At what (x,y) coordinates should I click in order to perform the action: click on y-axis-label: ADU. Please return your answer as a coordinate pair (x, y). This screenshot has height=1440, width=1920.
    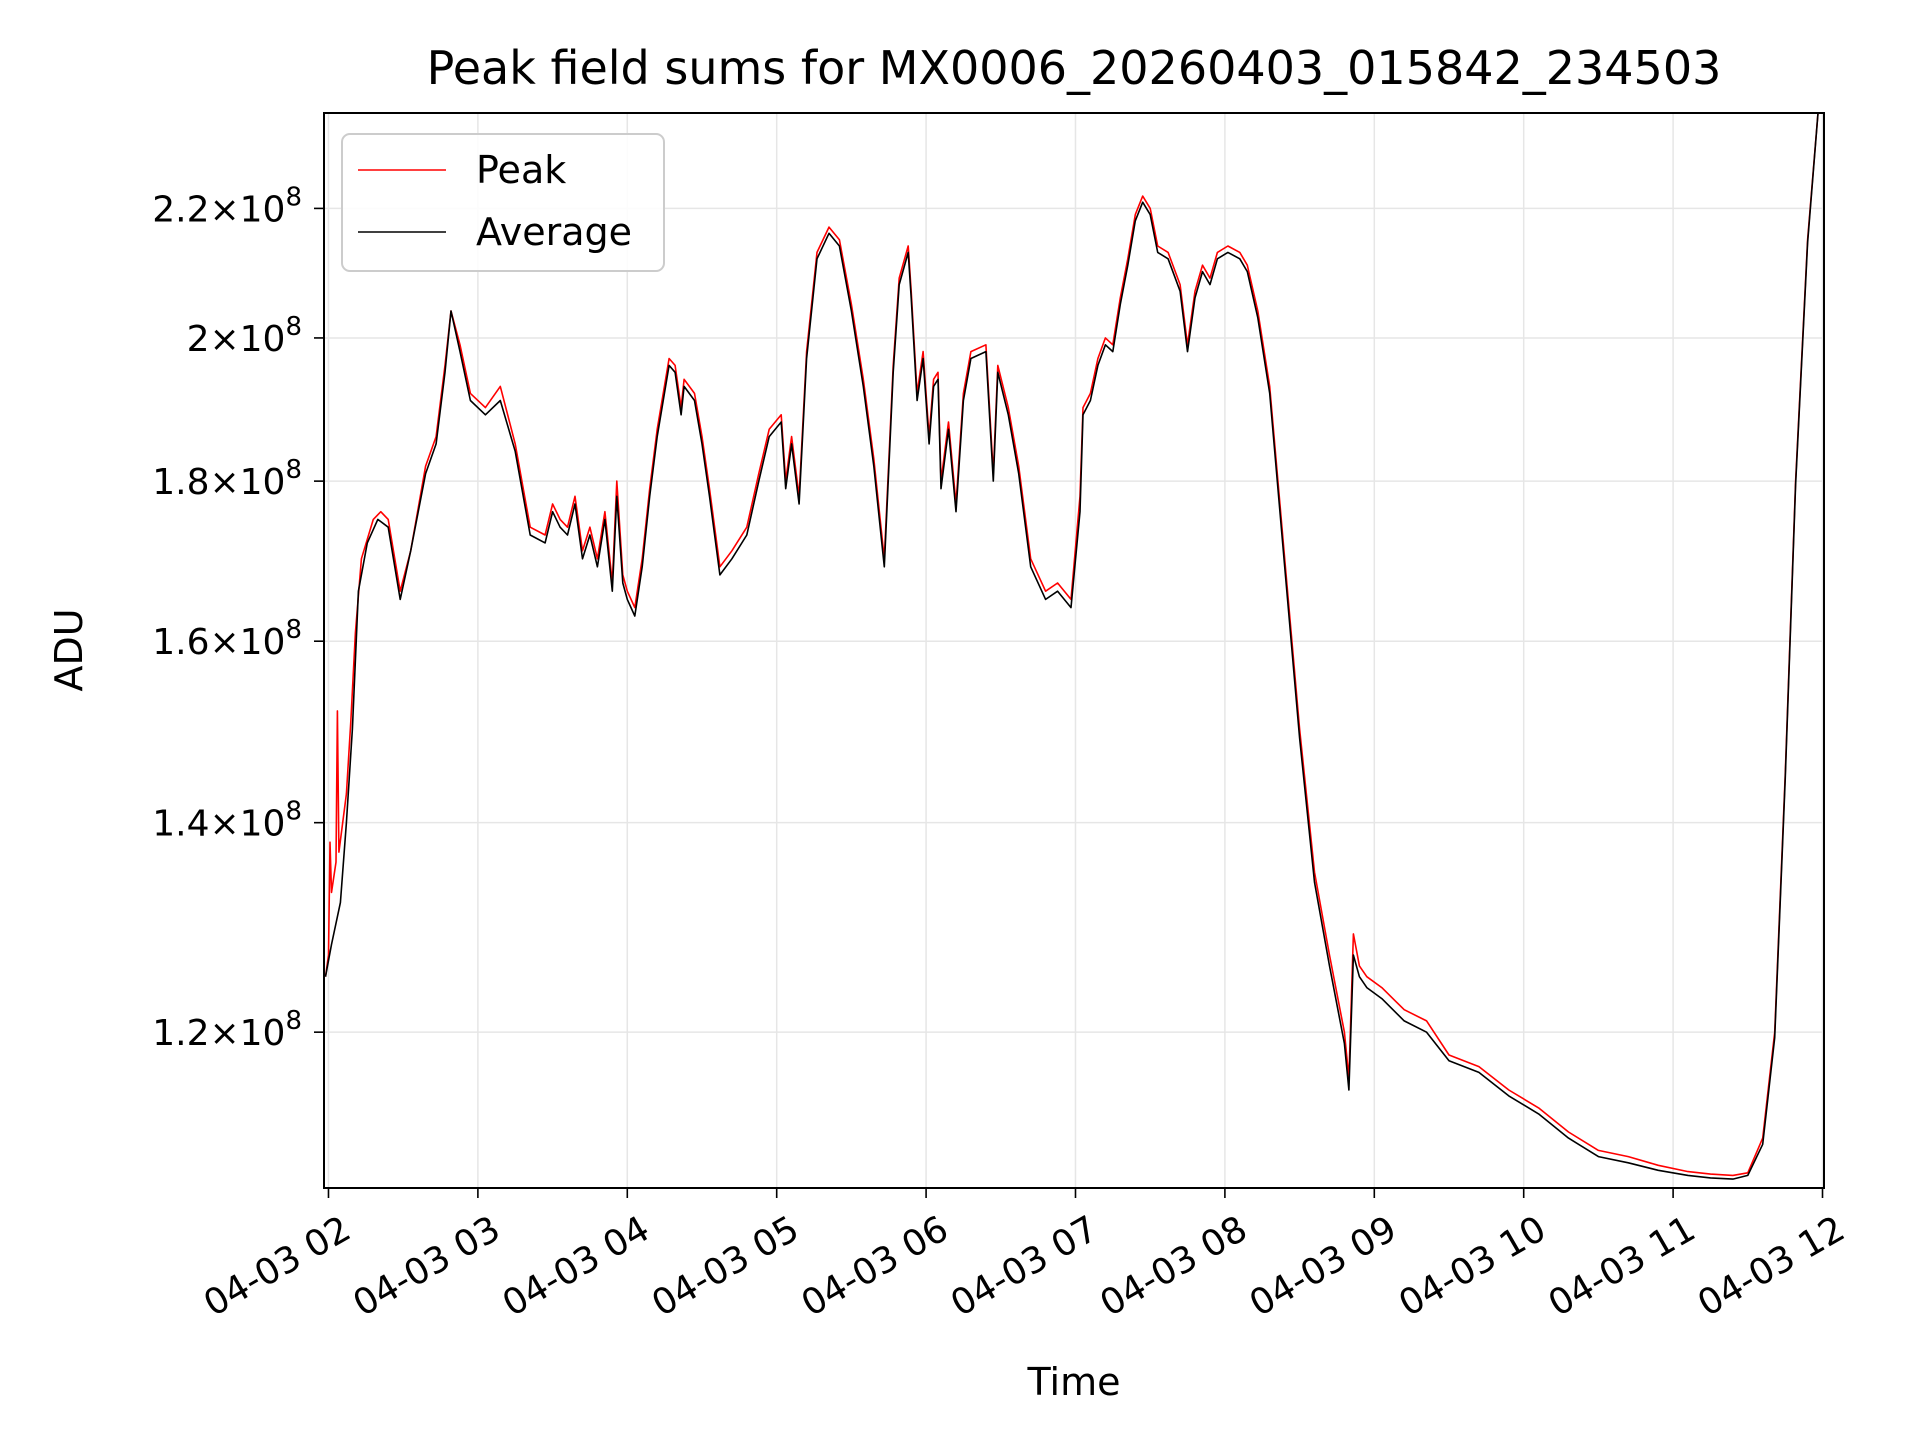
    Looking at the image, I should click on (69, 649).